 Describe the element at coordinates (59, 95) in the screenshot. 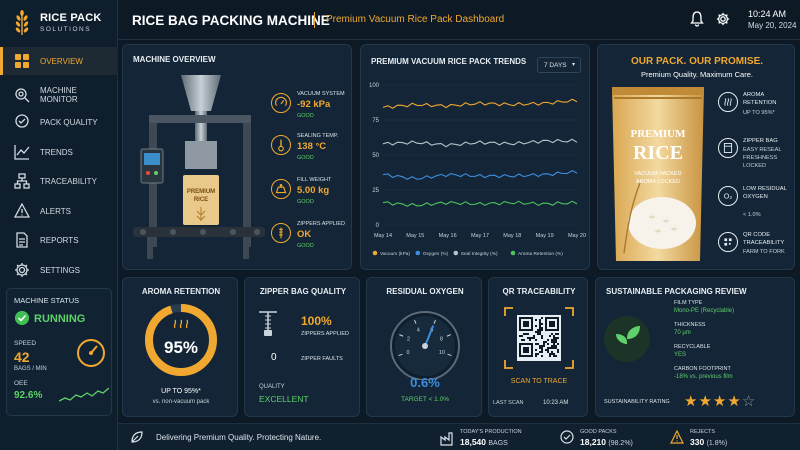

I see `nav-item-machine-monitor: MACHINE MONITOR` at that location.